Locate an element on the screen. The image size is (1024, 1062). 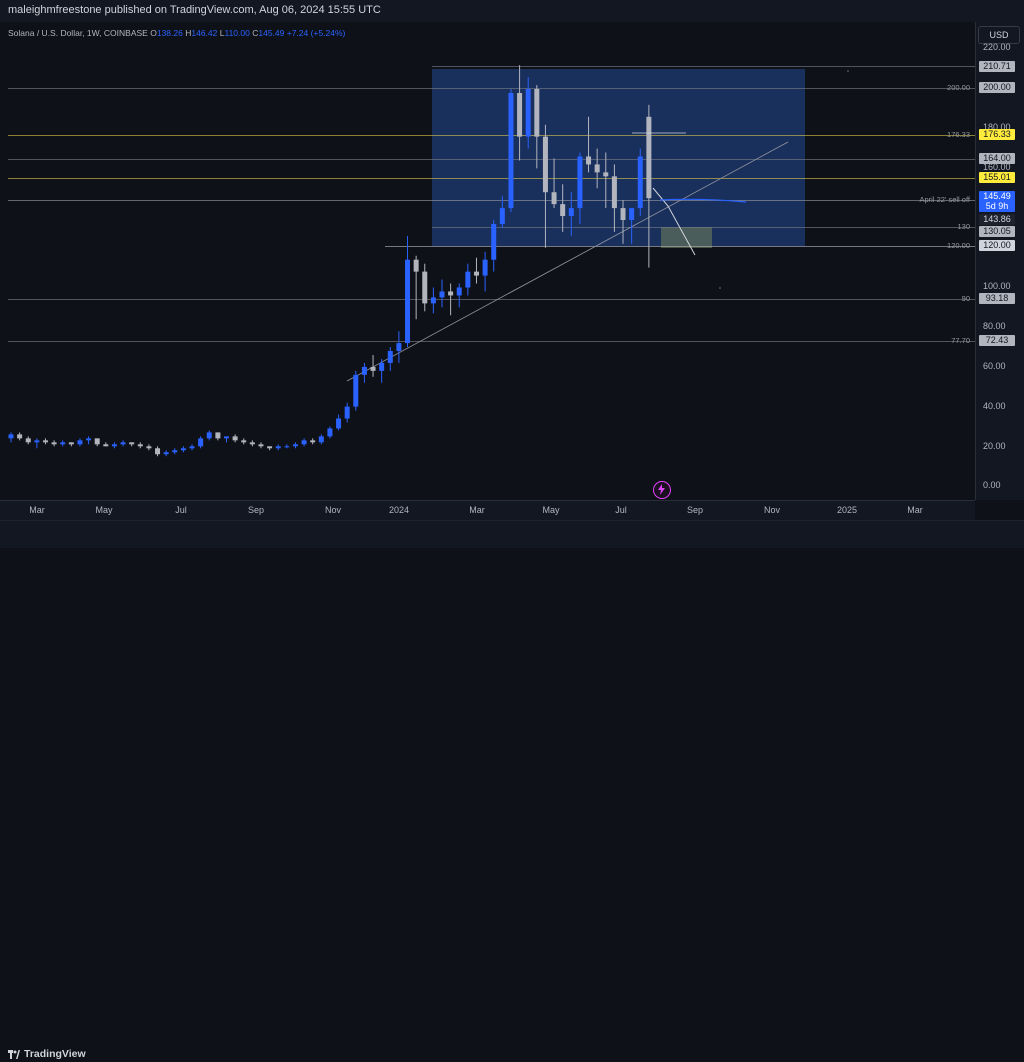
price-tag: 130.05 is located at coordinates (997, 231).